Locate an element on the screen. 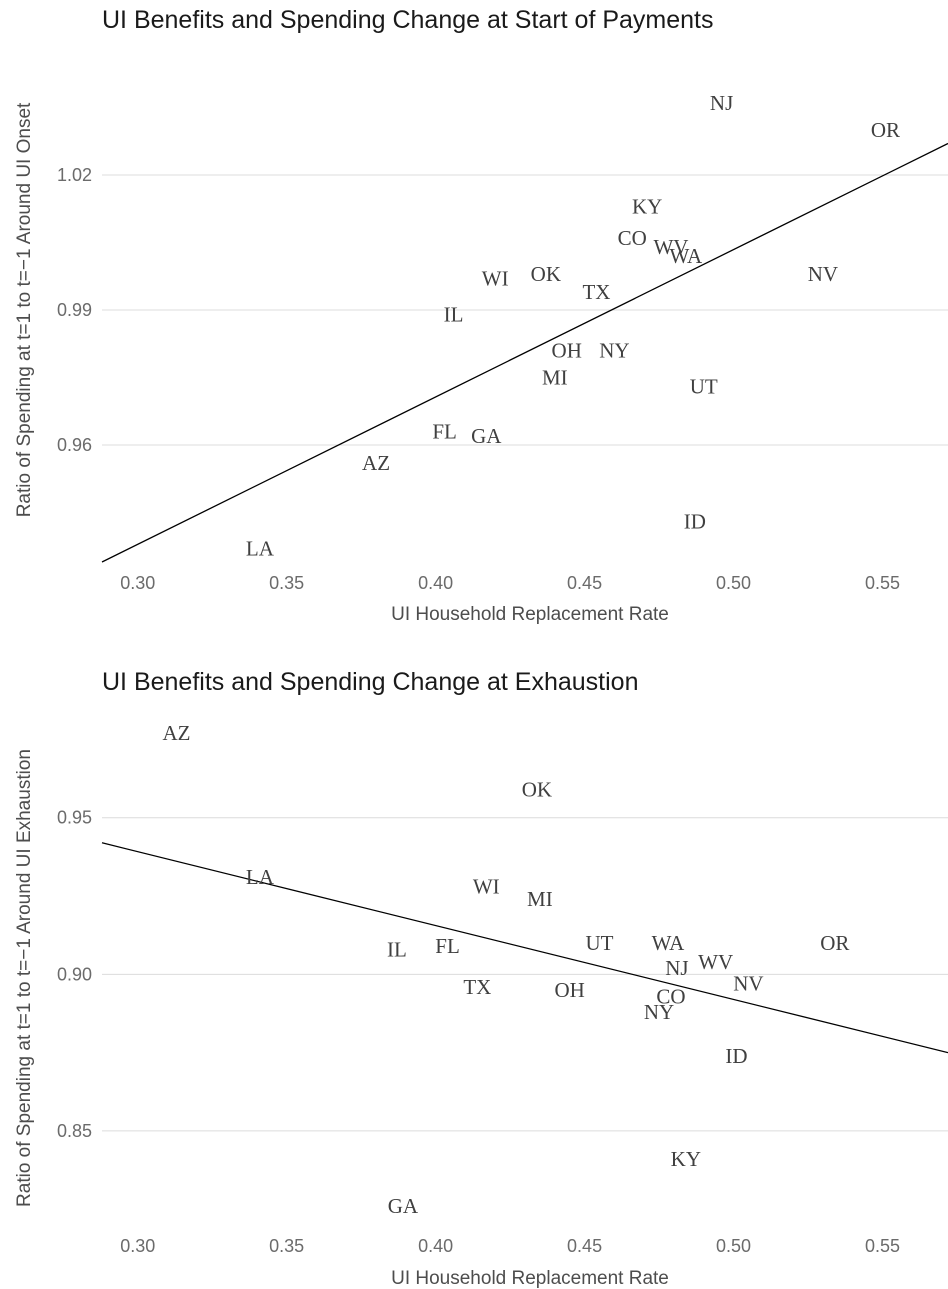 This screenshot has width=948, height=1289. panel2-x-ticks: 0.30 0.35 0.40 0.45 0.50 0.55 is located at coordinates (510, 1246).